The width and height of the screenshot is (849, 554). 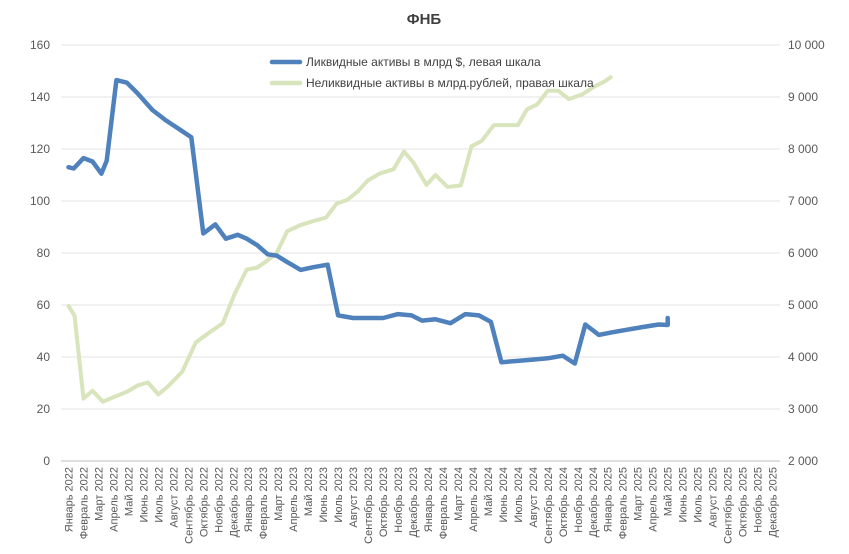 What do you see at coordinates (249, 499) in the screenshot?
I see `x-tick-label: Январь 2023` at bounding box center [249, 499].